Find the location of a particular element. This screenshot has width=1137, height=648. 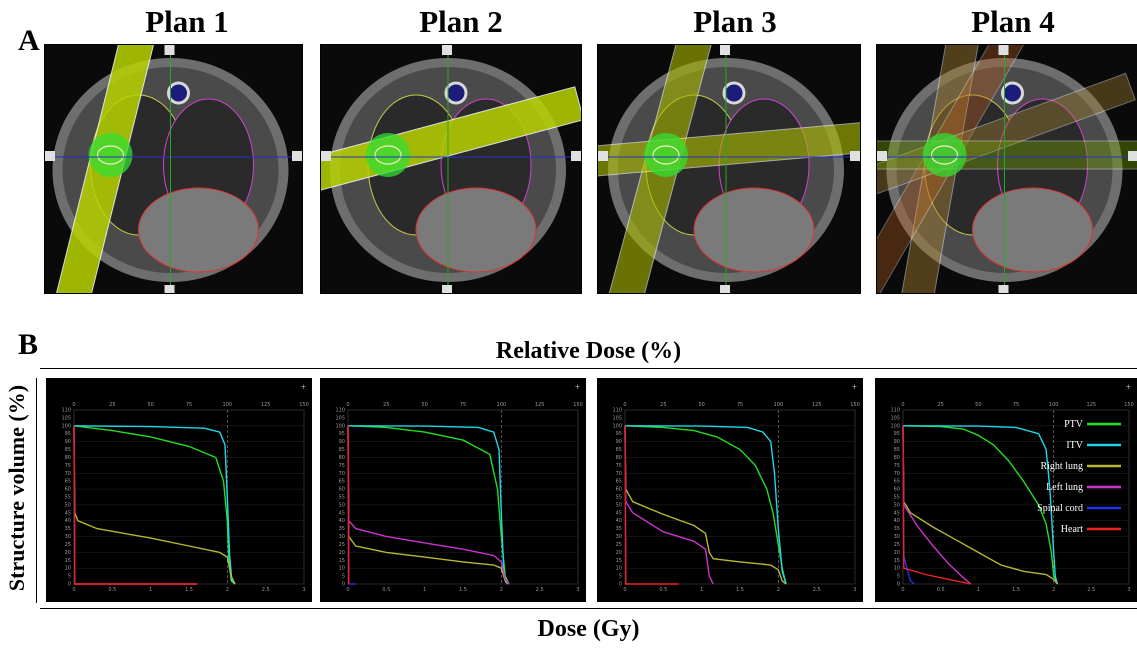

y-tick-label: 95 is located at coordinates (619, 434).